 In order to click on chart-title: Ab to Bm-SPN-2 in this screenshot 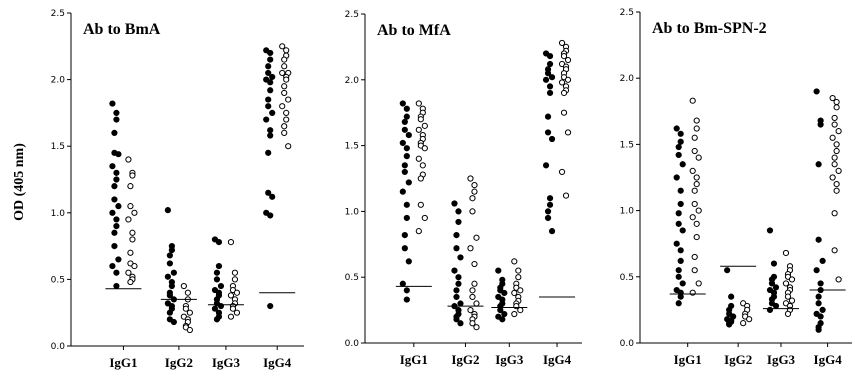, I will do `click(709, 28)`.